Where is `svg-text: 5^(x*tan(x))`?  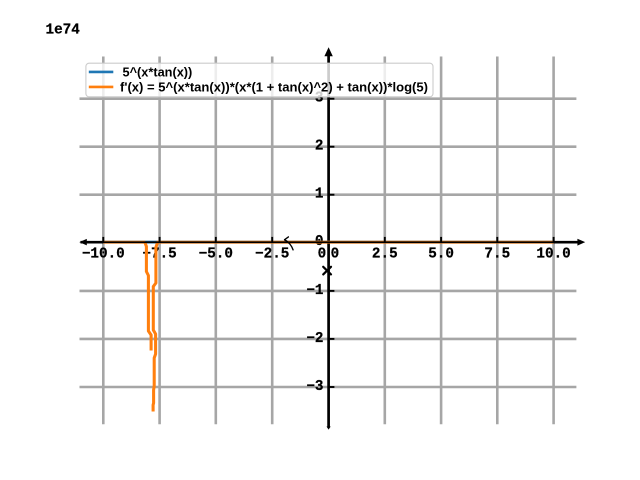 svg-text: 5^(x*tan(x)) is located at coordinates (158, 71).